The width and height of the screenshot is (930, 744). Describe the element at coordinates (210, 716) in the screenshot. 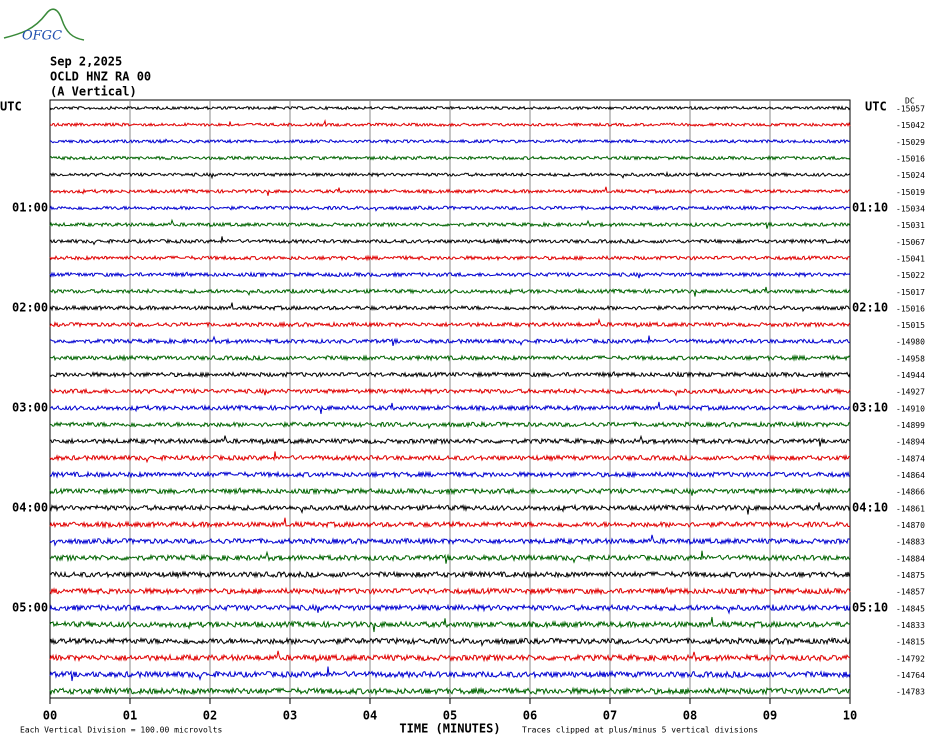

I see `x-tick-label: 02` at that location.